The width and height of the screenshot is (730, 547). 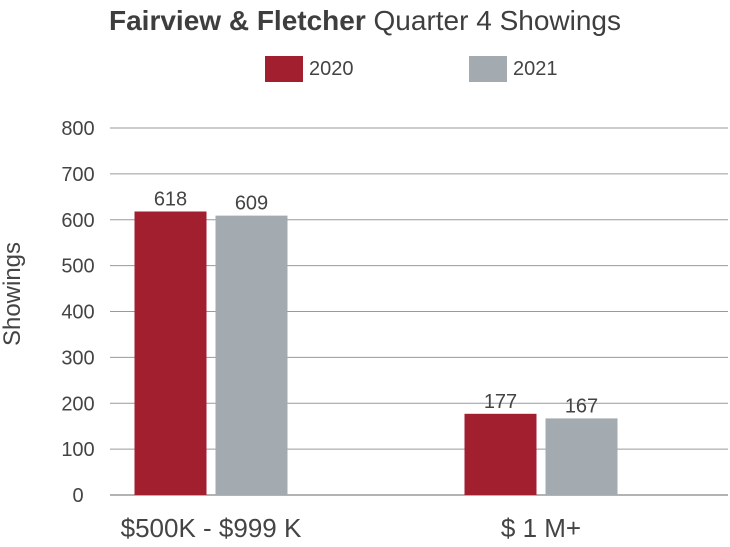 What do you see at coordinates (535, 69) in the screenshot?
I see `legend-label-2021: 2021` at bounding box center [535, 69].